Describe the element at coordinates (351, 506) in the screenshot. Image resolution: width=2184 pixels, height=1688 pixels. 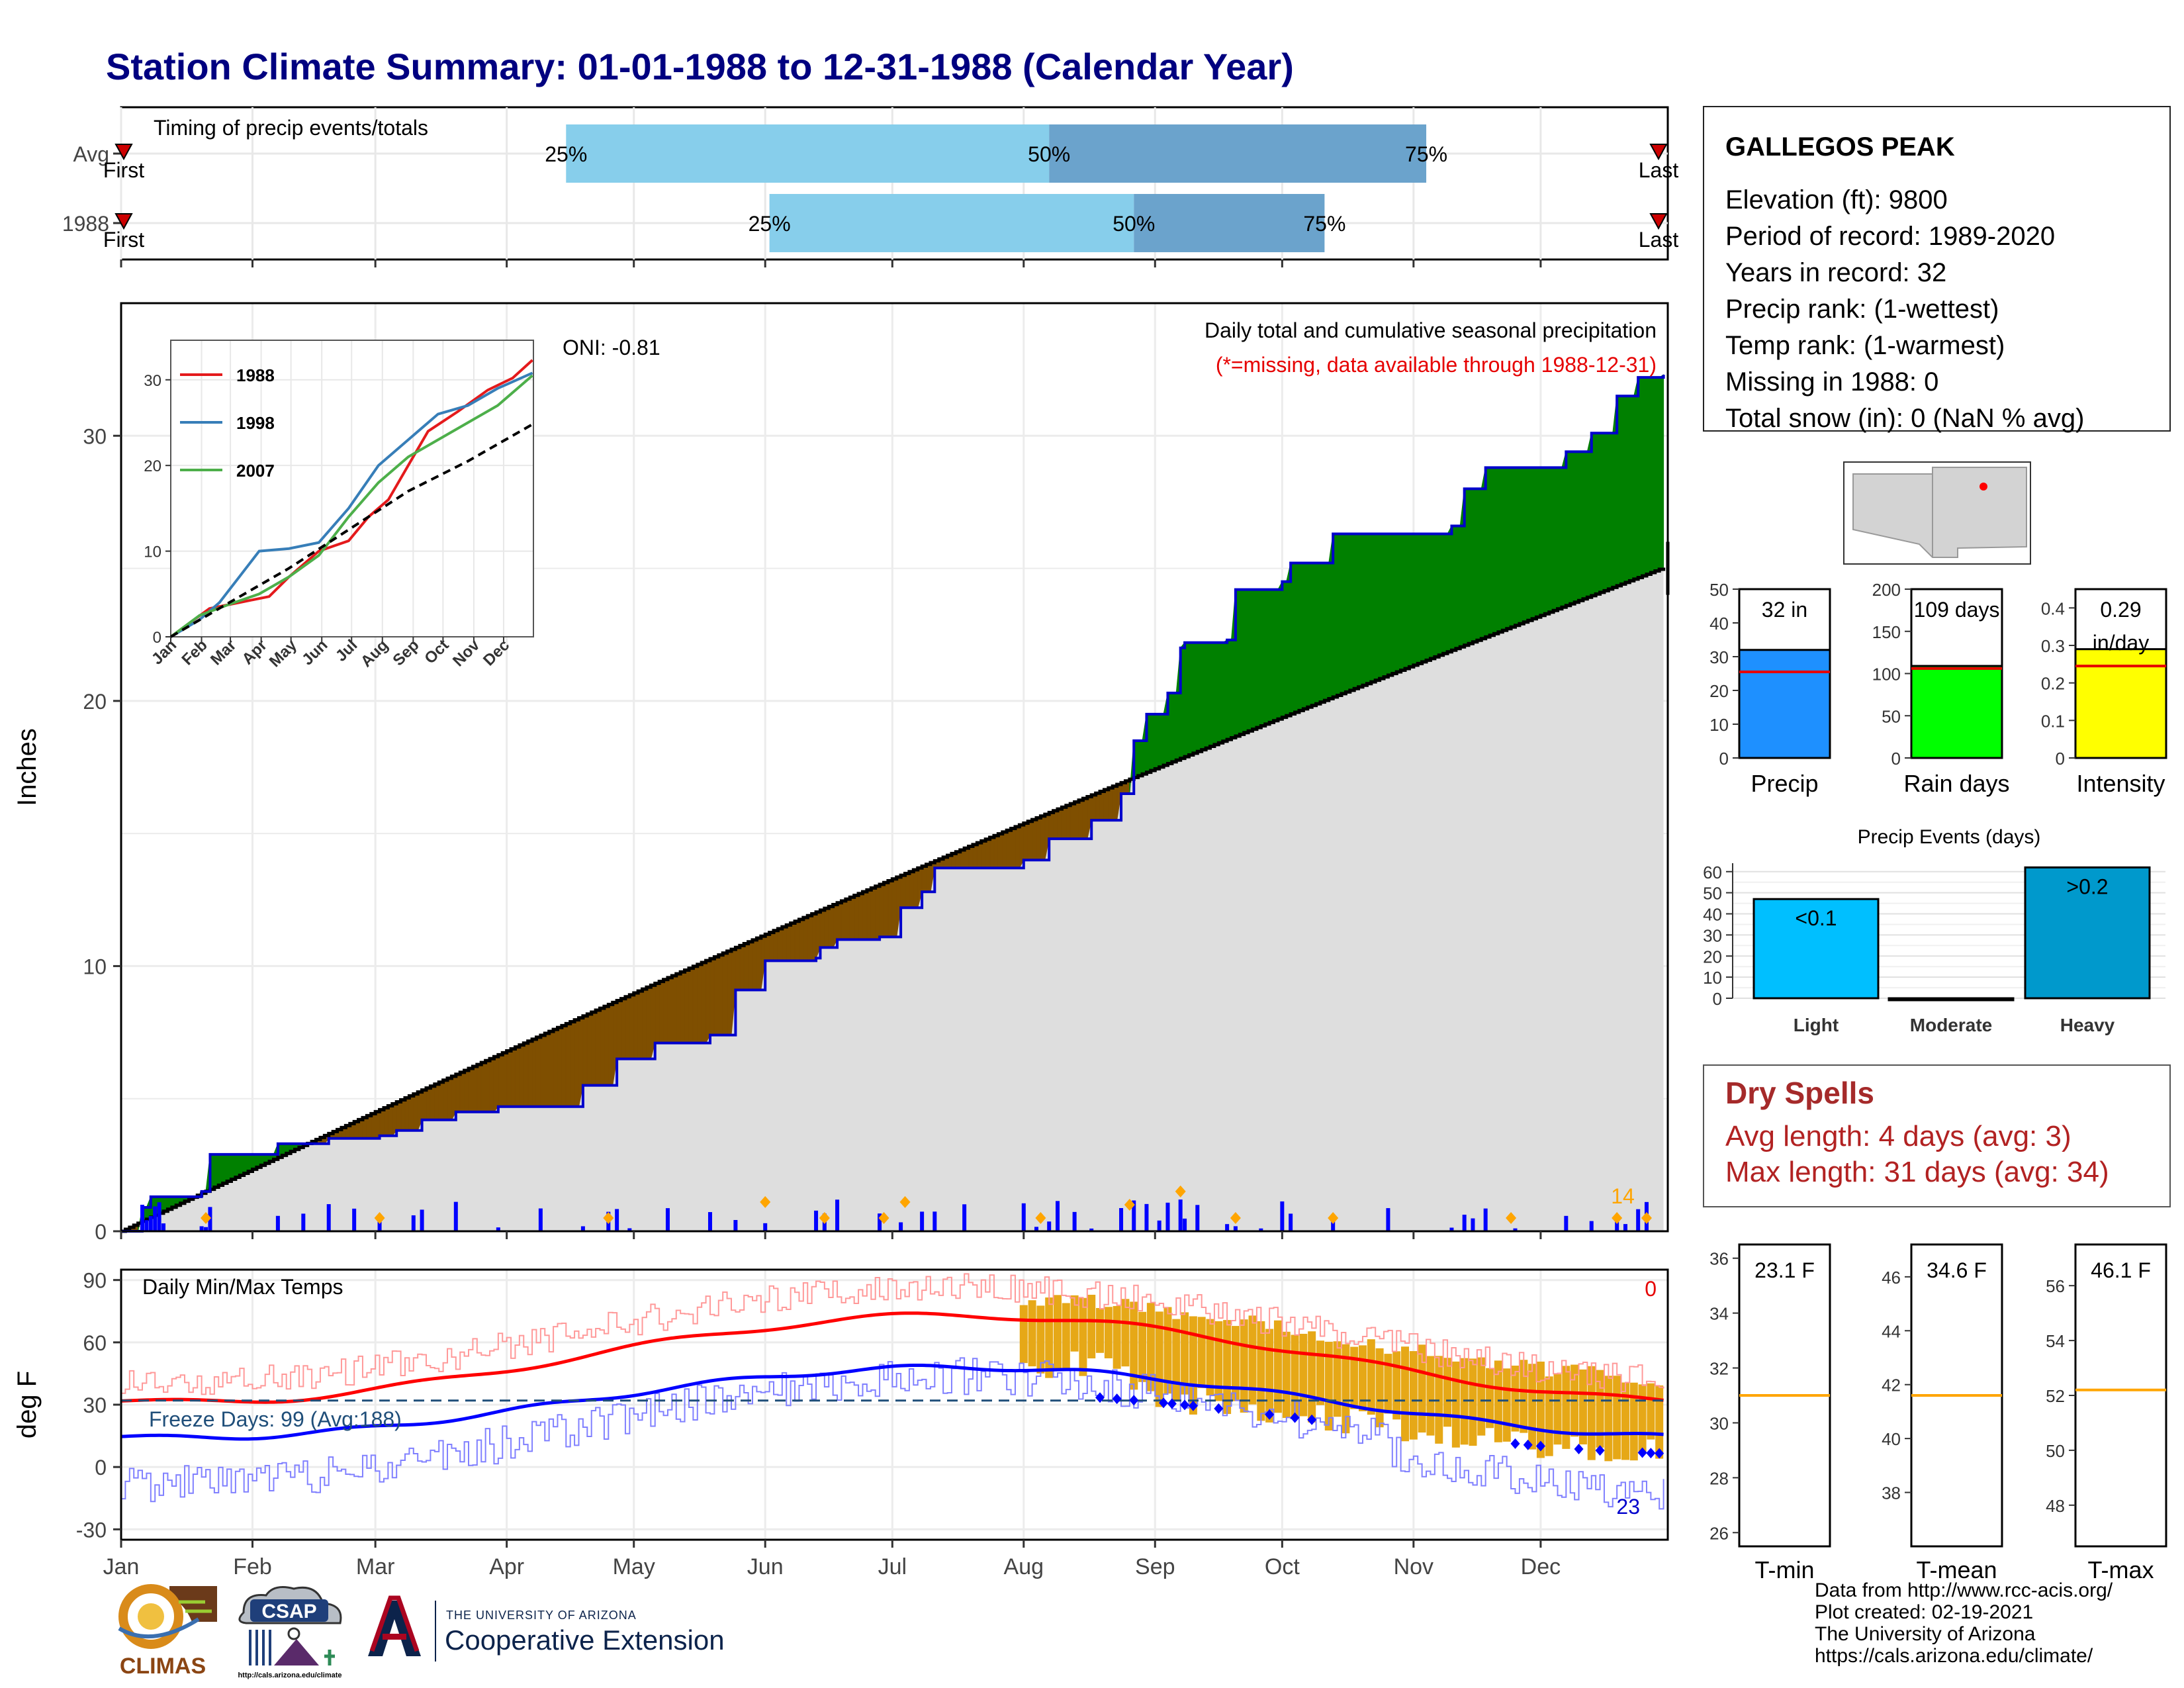
I see `inset-line-2007` at that location.